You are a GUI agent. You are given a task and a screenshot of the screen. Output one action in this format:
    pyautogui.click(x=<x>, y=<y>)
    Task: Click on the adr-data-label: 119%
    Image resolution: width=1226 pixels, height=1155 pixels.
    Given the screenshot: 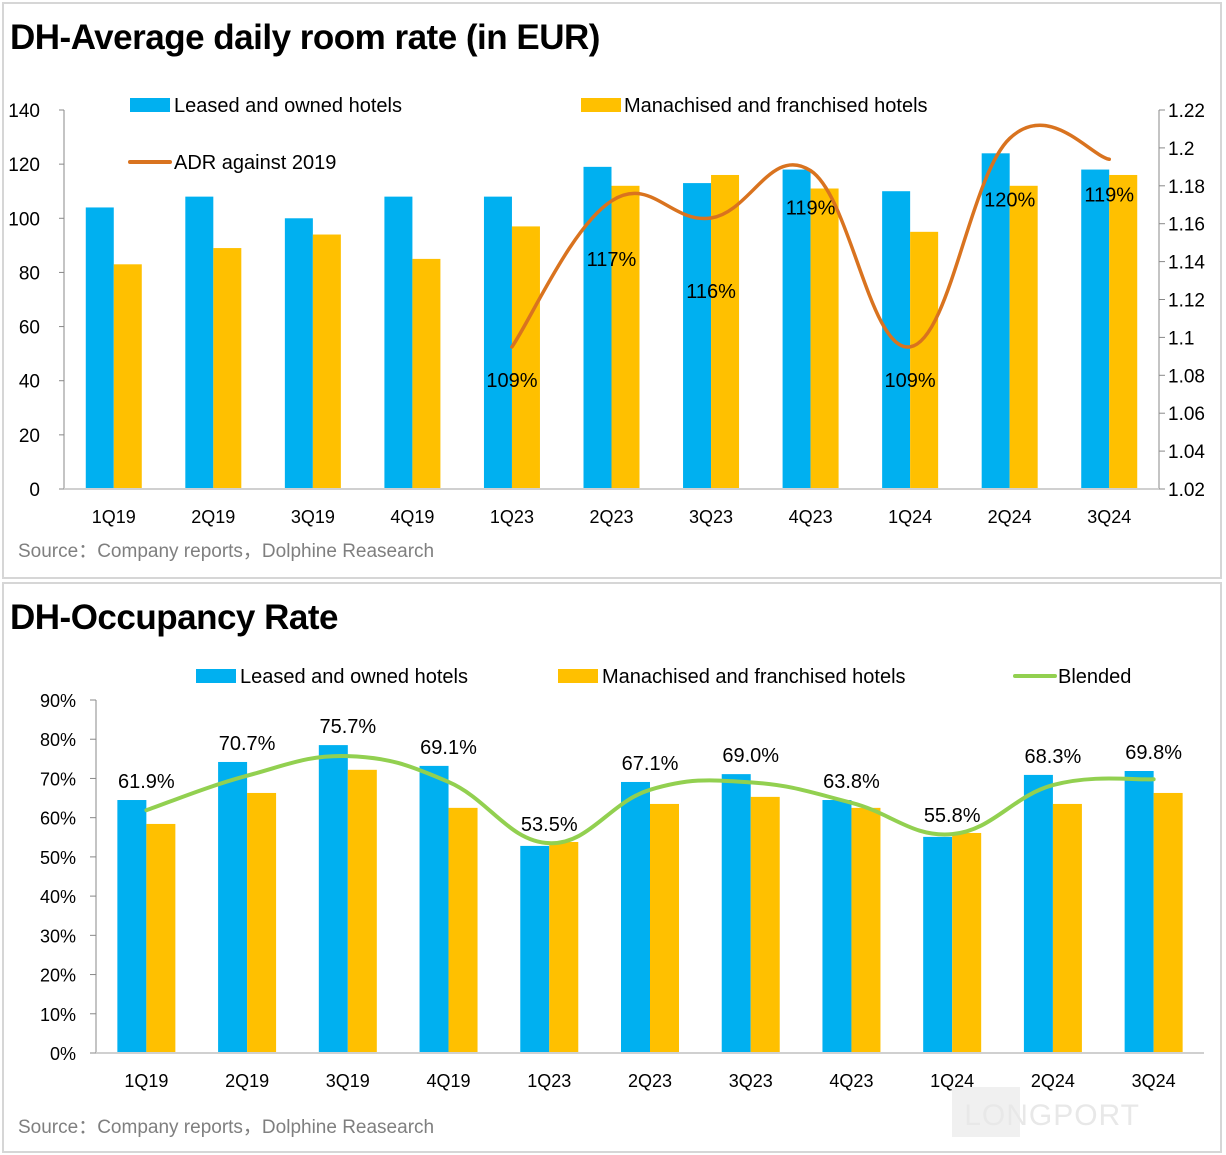 What is the action you would take?
    pyautogui.click(x=811, y=209)
    